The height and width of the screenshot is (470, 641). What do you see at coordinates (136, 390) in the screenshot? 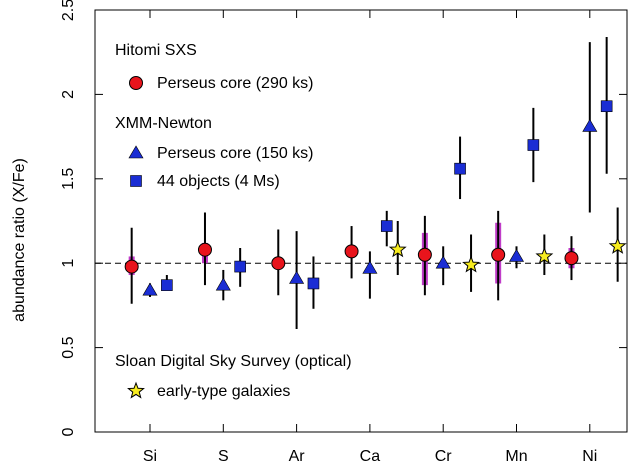
I see `legend-marker-star` at bounding box center [136, 390].